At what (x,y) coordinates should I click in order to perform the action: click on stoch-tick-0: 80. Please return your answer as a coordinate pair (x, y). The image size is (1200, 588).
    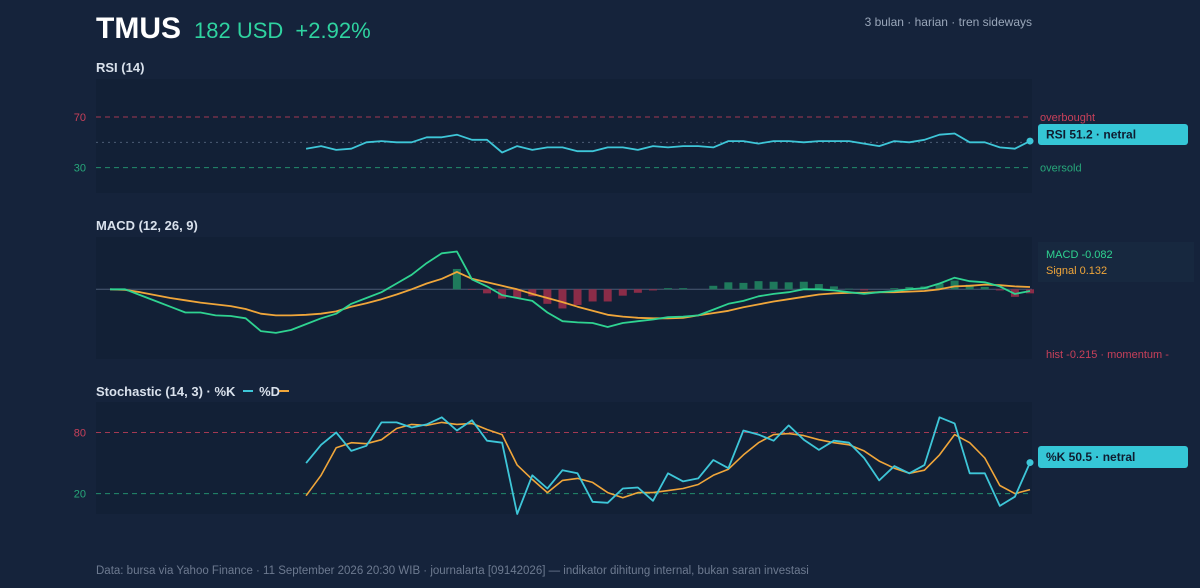
    Looking at the image, I should click on (80, 434).